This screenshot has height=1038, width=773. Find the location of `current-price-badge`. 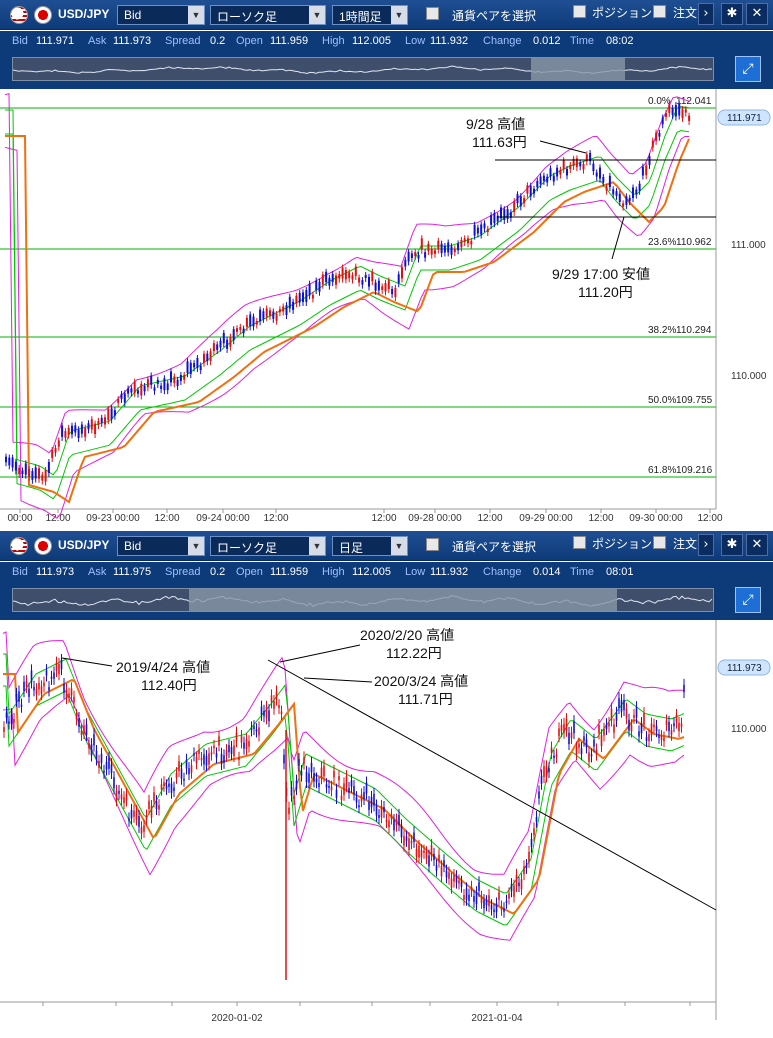

current-price-badge is located at coordinates (744, 667).